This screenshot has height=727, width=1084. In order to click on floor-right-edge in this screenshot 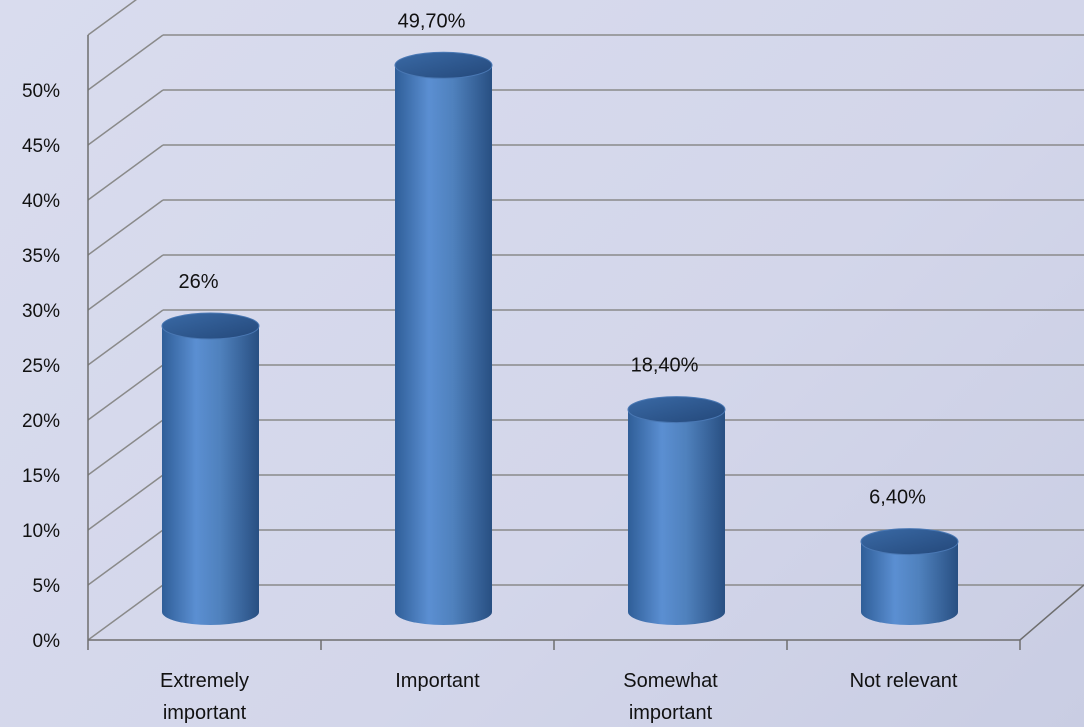, I will do `click(1051, 612)`.